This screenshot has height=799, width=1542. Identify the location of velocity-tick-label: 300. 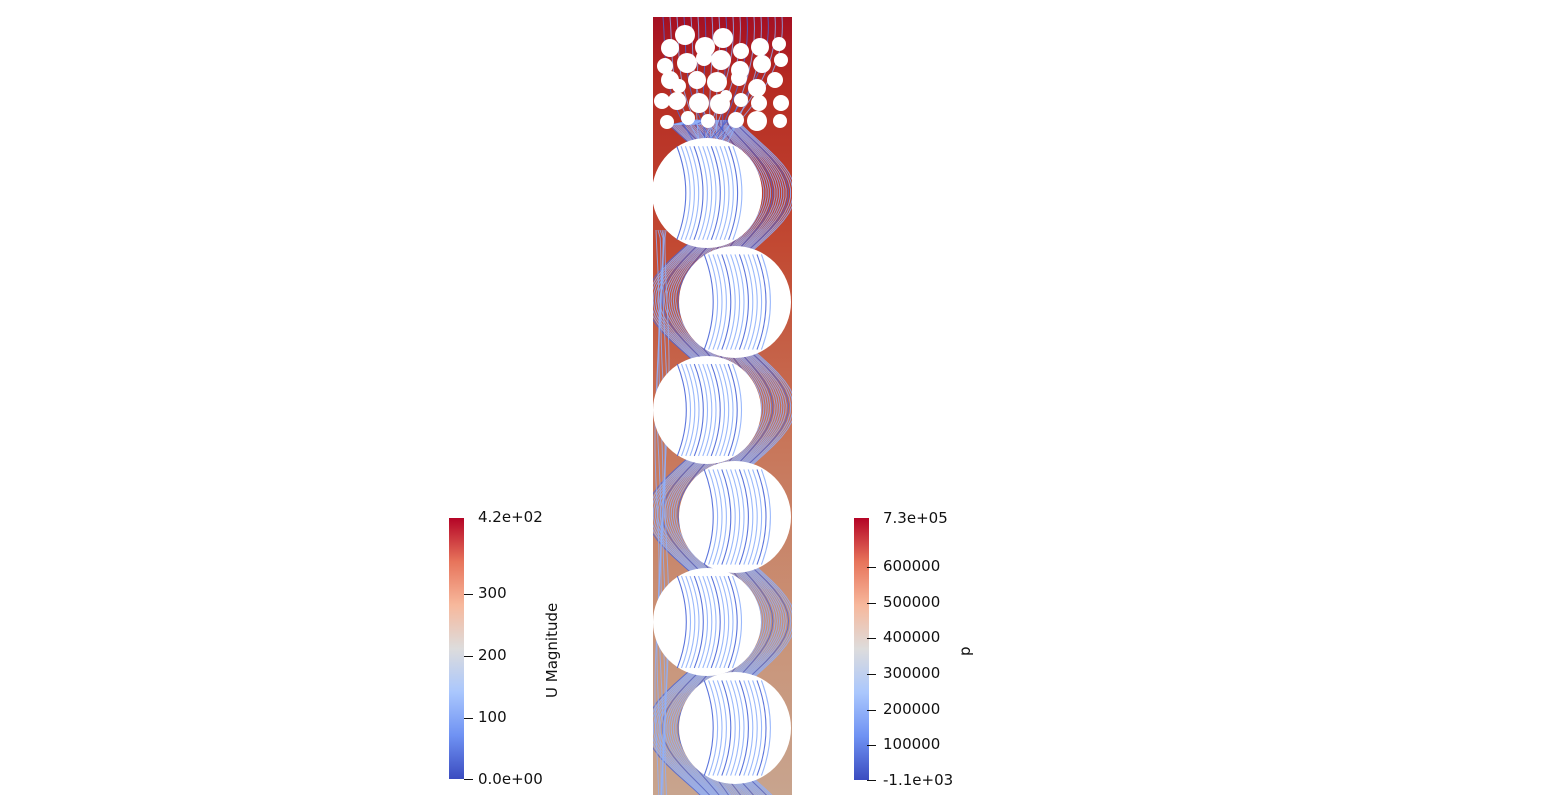
(492, 593).